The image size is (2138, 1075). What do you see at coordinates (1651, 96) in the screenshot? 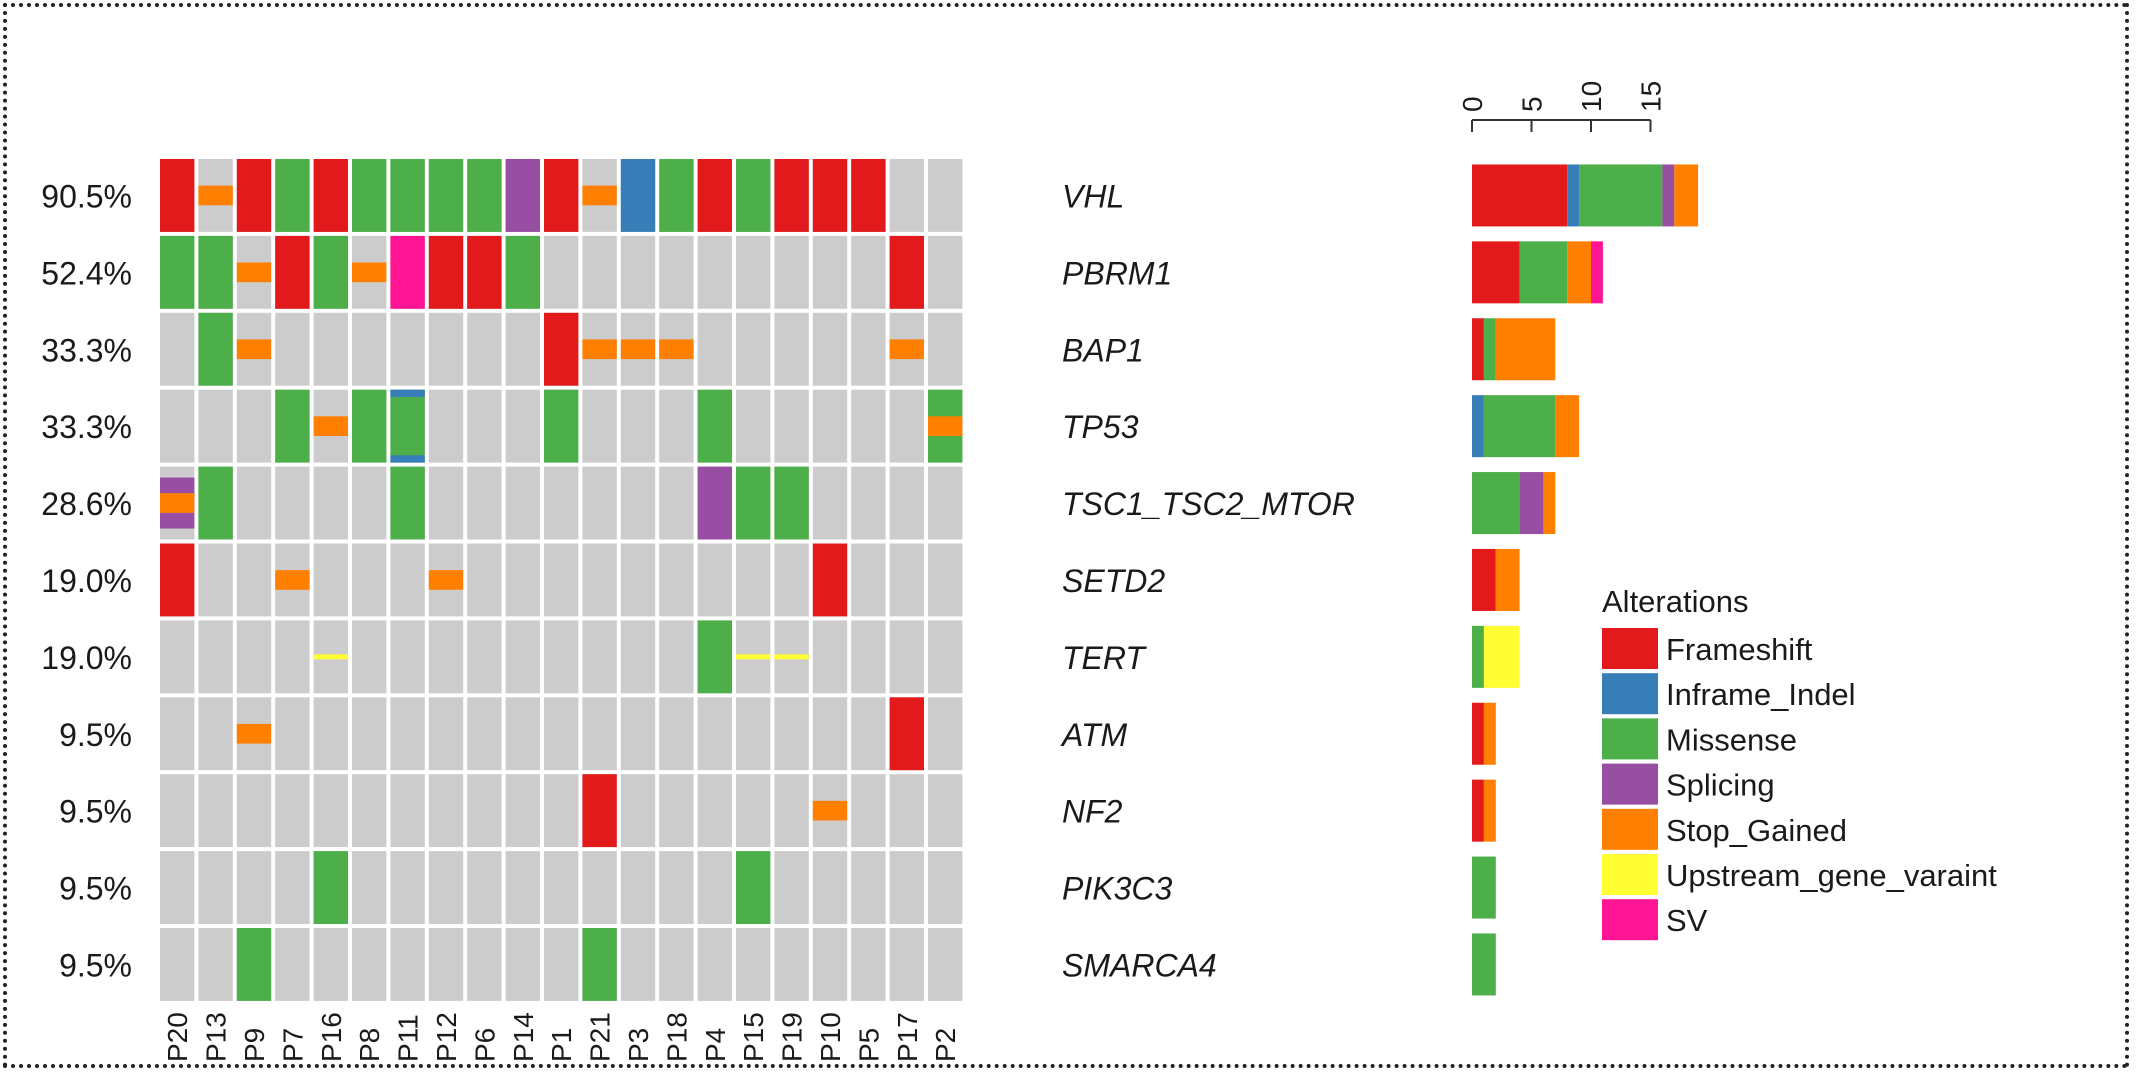
I see `count-tick-label-15: 15` at bounding box center [1651, 96].